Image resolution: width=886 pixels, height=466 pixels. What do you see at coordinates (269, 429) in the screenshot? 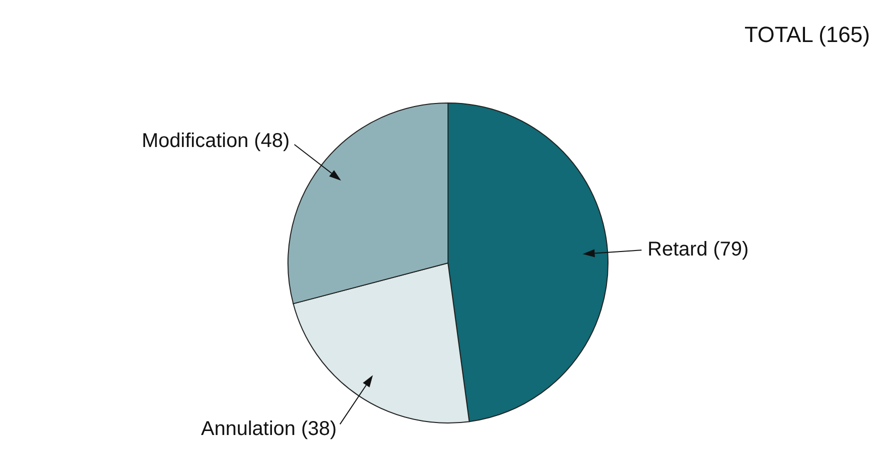
I see `slice-label: Annulation (38)` at bounding box center [269, 429].